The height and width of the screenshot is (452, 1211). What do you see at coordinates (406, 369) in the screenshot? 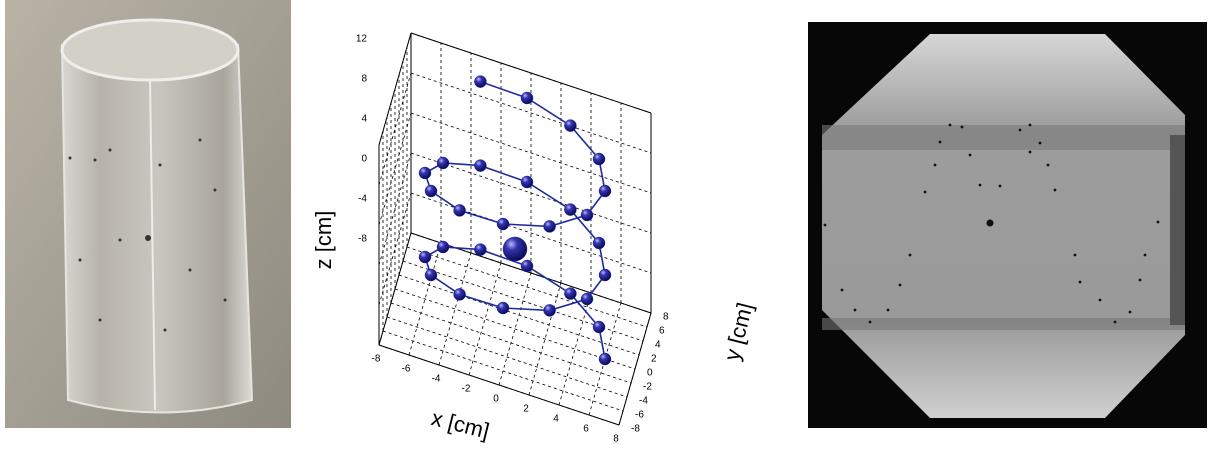
I see `x-tick-label: -6` at bounding box center [406, 369].